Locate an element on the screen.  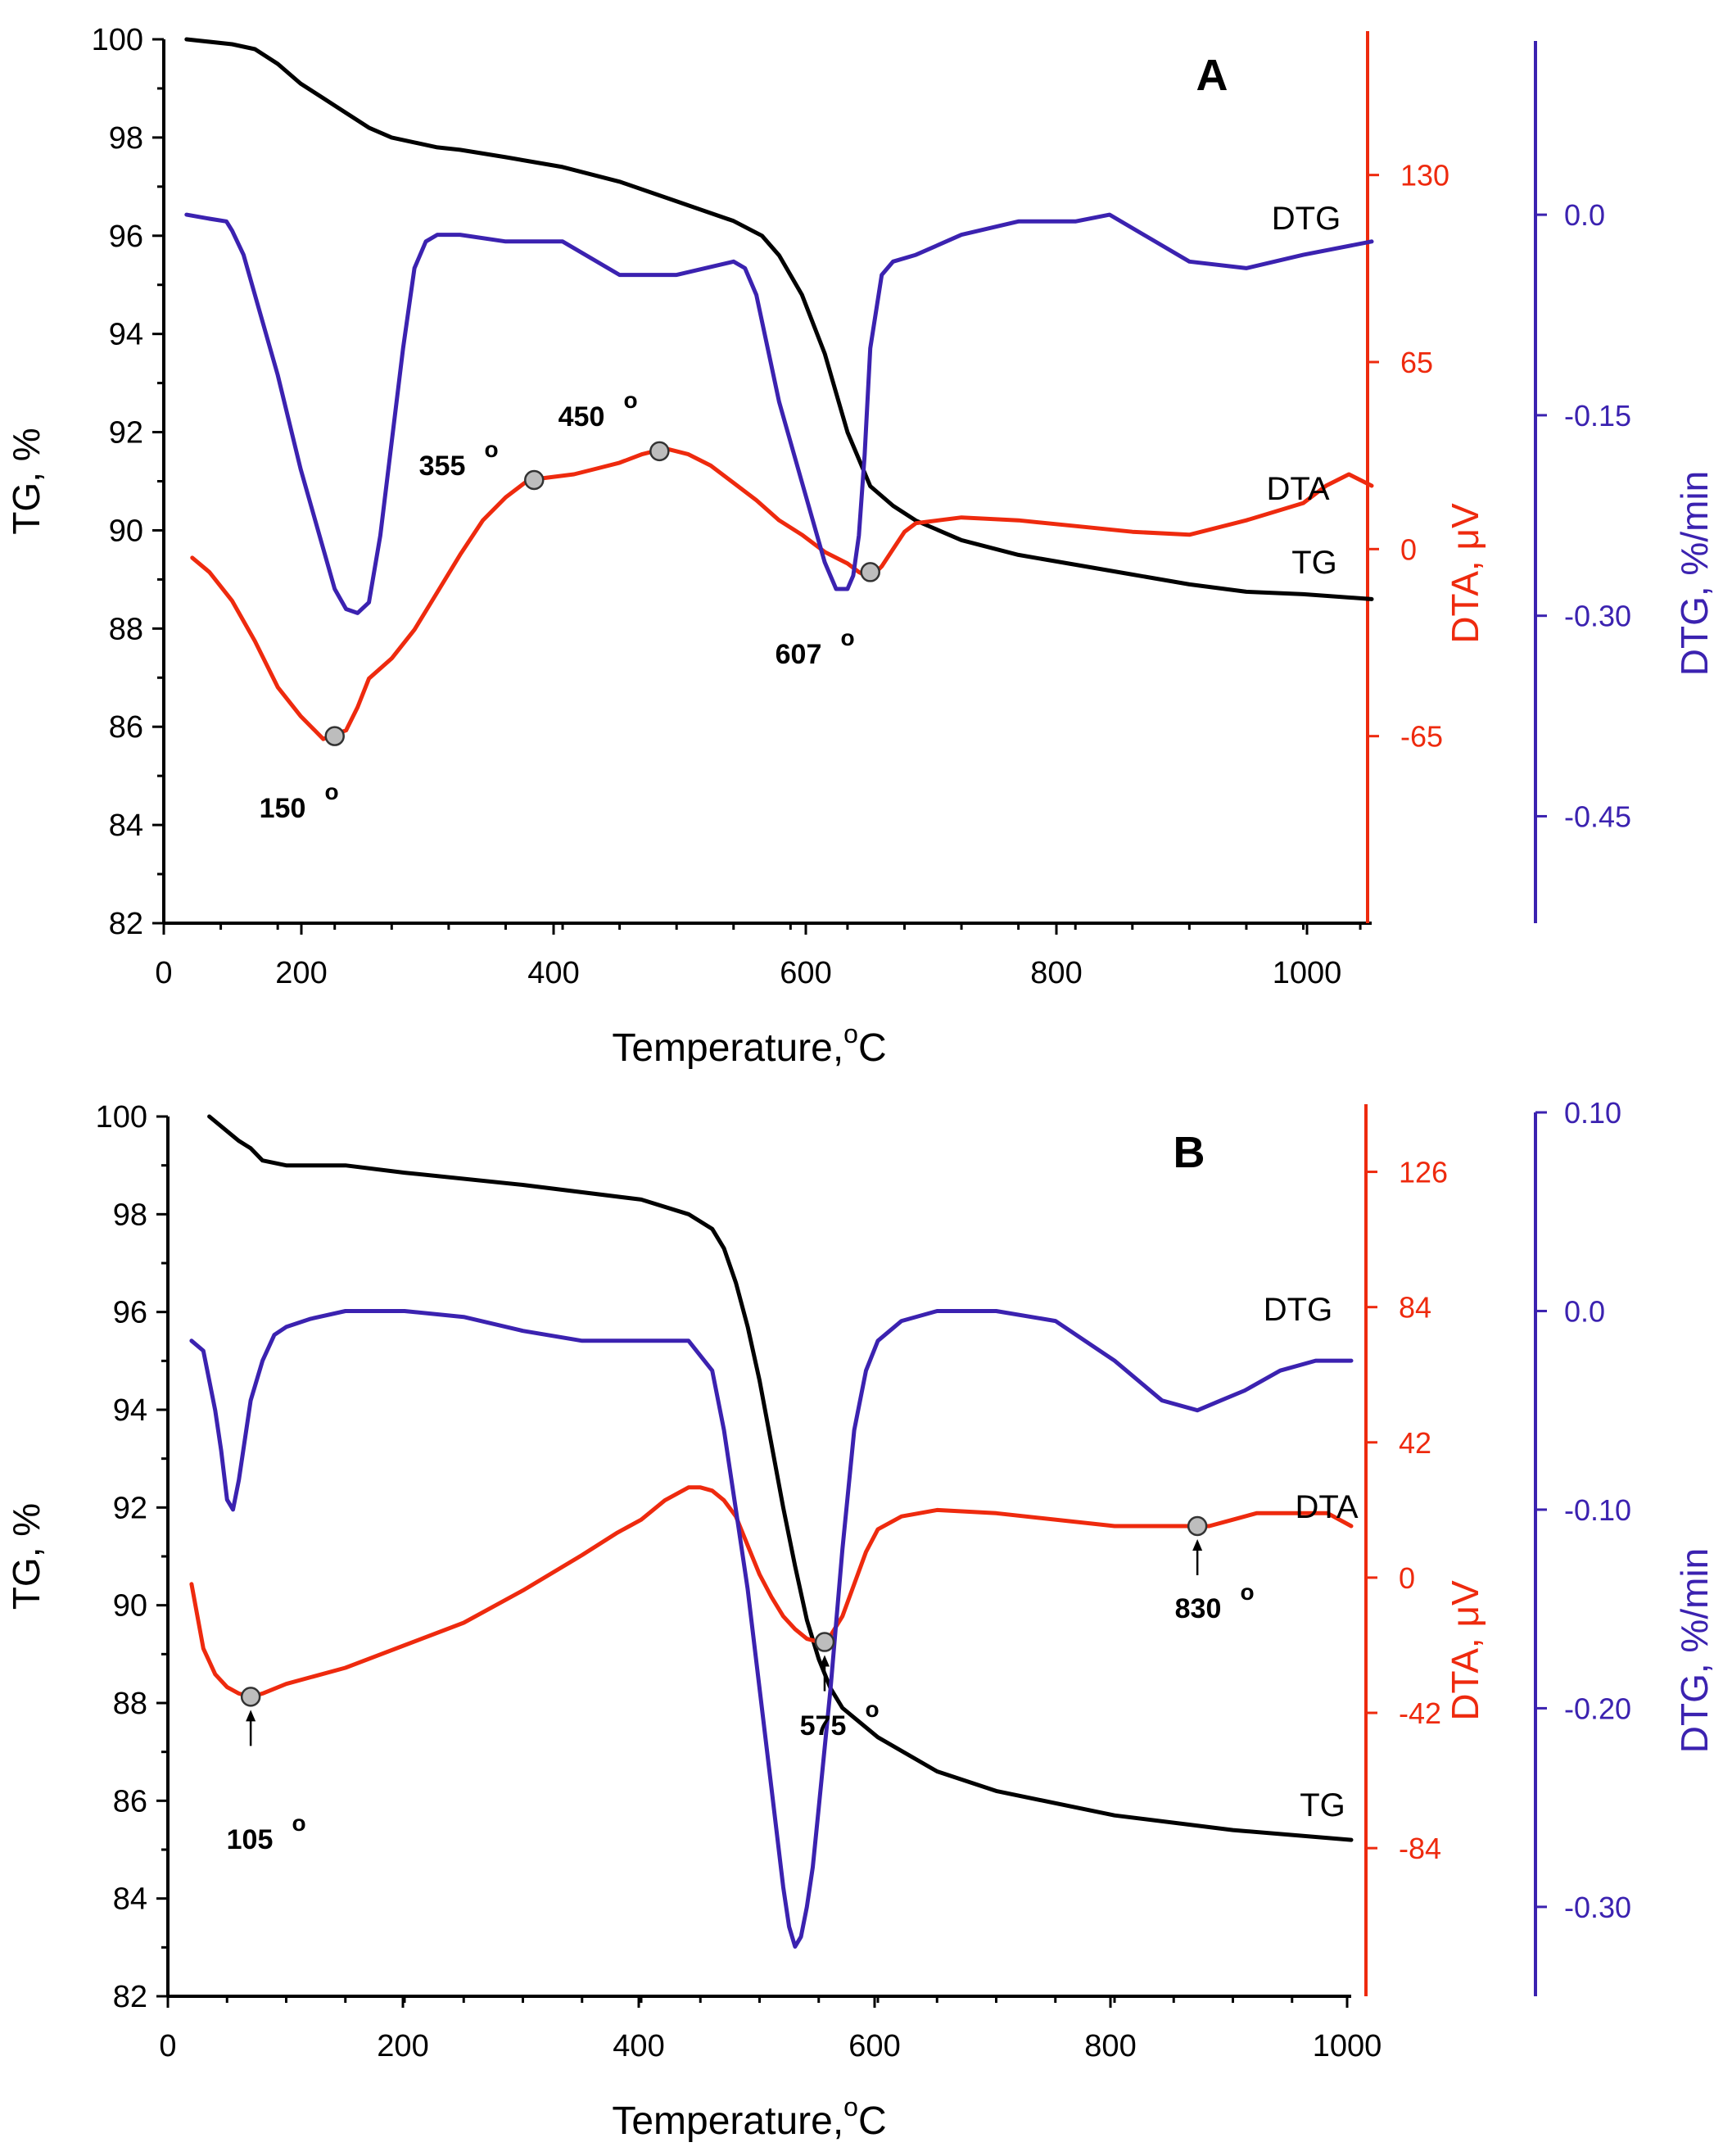
panel-label: A is located at coordinates (1212, 75).